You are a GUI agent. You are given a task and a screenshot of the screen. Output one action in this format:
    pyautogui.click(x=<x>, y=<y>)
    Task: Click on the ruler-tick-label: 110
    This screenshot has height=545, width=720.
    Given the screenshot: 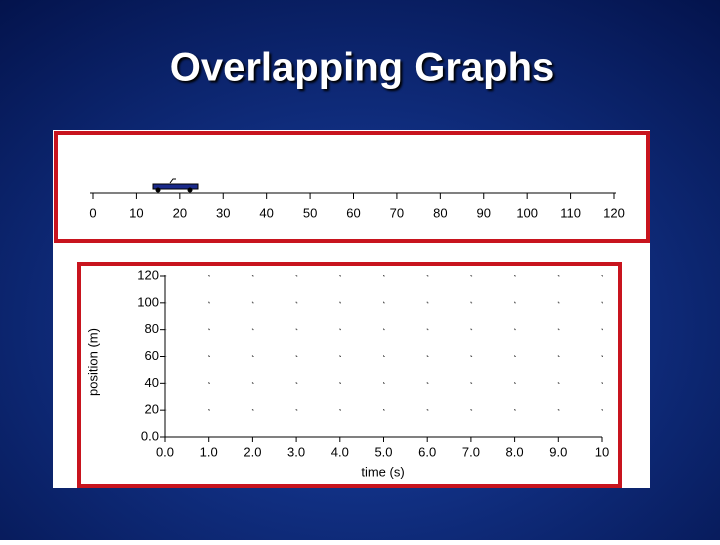 What is the action you would take?
    pyautogui.click(x=570, y=212)
    